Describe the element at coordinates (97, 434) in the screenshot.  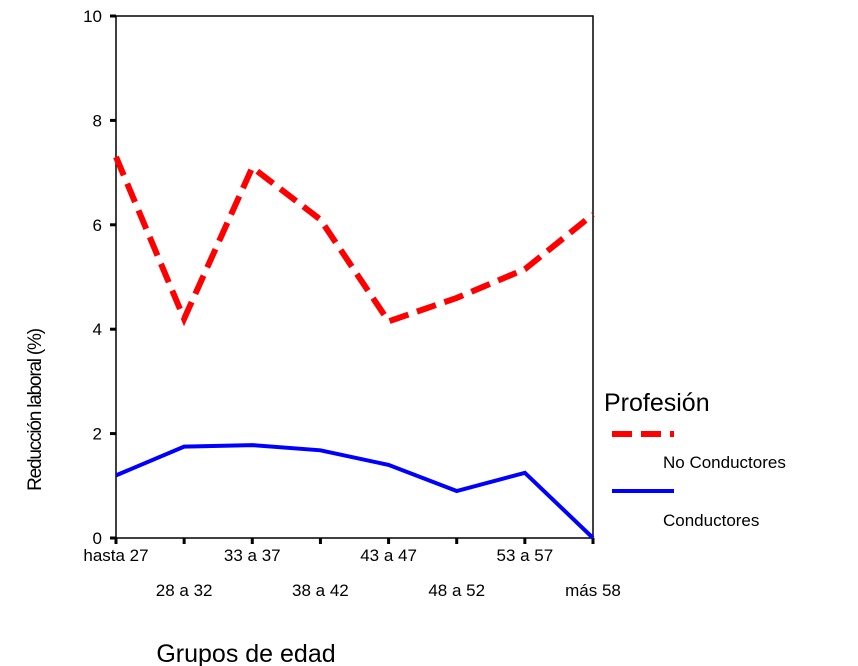
I see `y-tick-label: 2` at that location.